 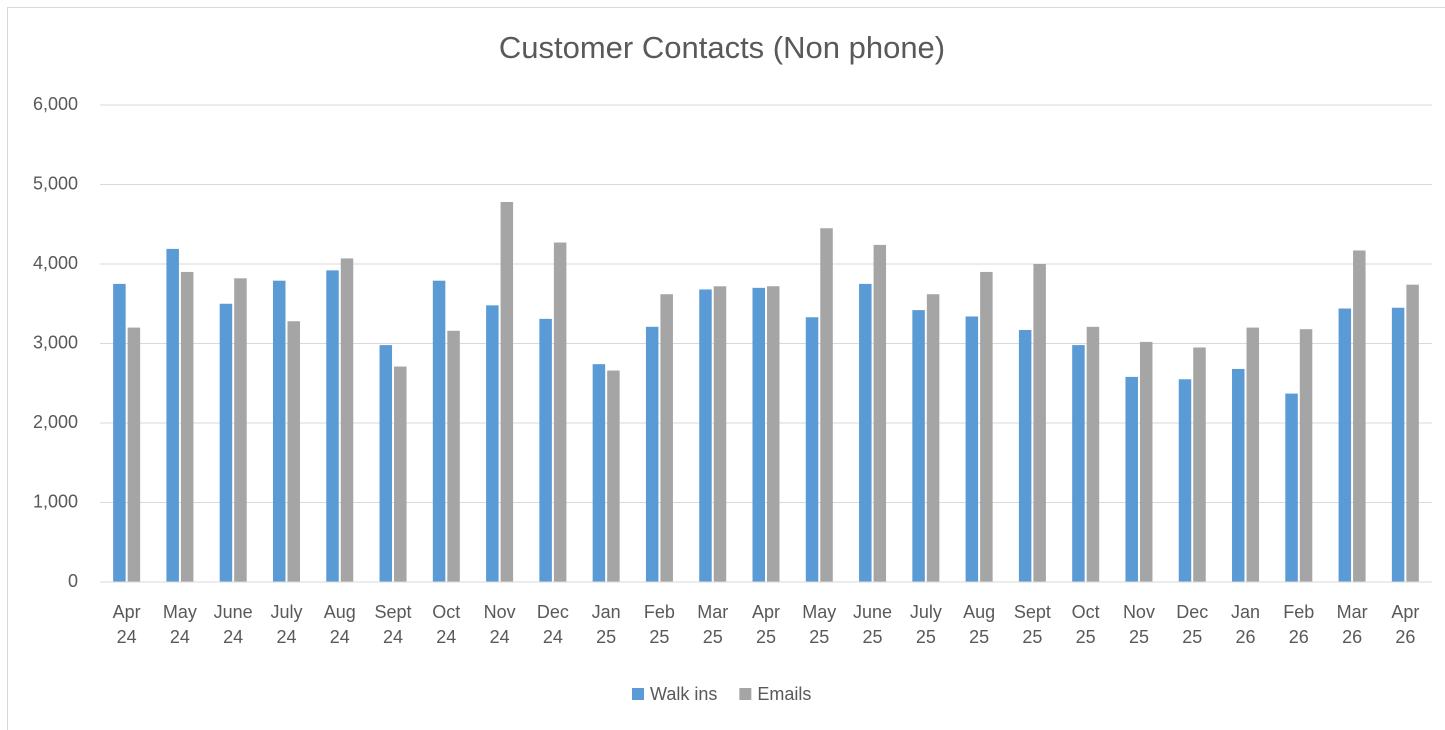 What do you see at coordinates (1138, 624) in the screenshot?
I see `x-tick-label: Nov 25` at bounding box center [1138, 624].